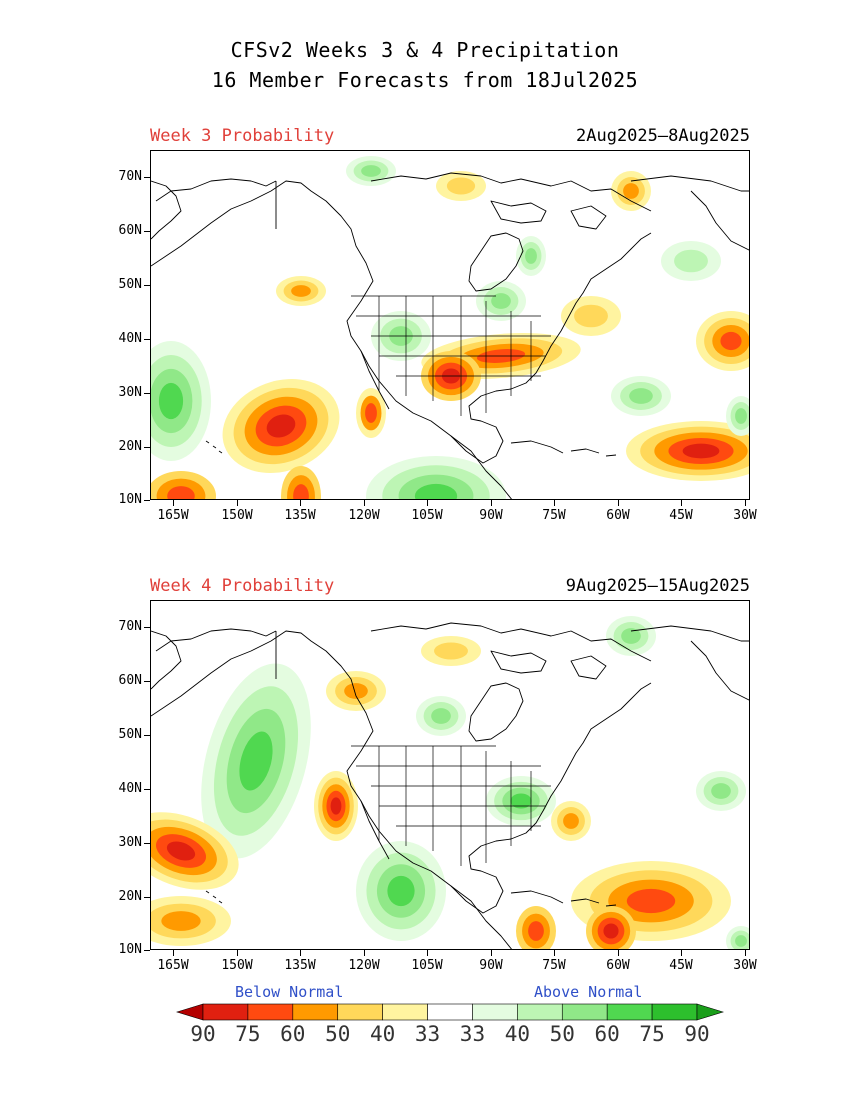  I want to click on lat-label: 60N, so click(130, 230).